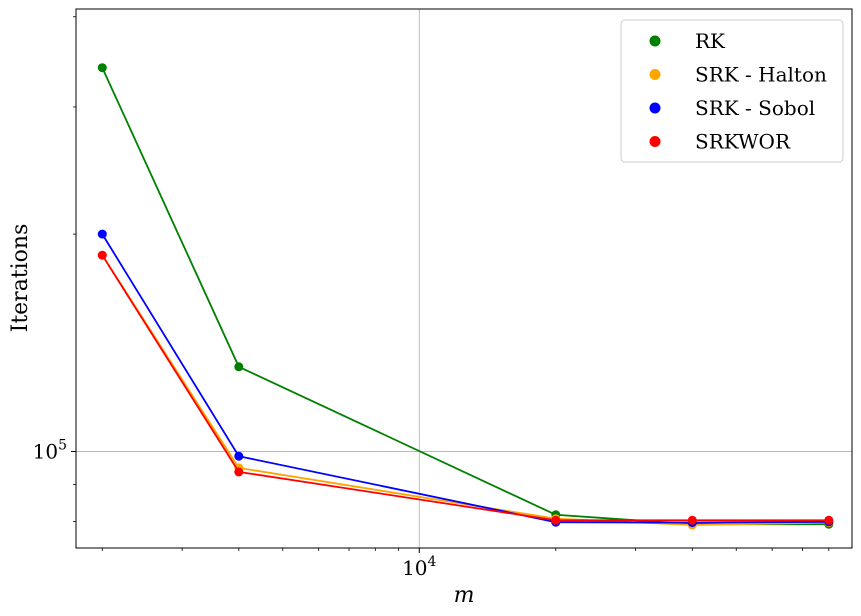 Image resolution: width=861 pixels, height=616 pixels. Describe the element at coordinates (50, 450) in the screenshot. I see `y-tick-label: 105` at that location.